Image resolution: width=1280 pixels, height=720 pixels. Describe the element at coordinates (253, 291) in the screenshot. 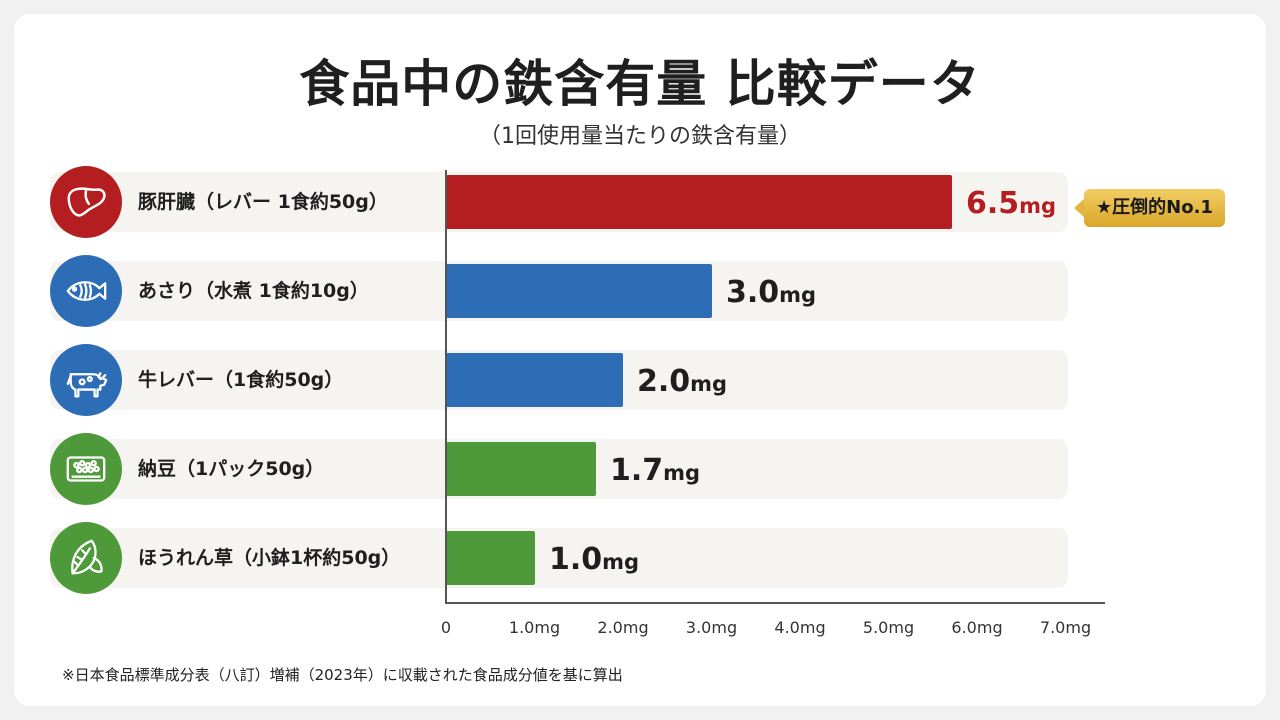

I see `category-label: あさり（水煮 1食約10g）` at that location.